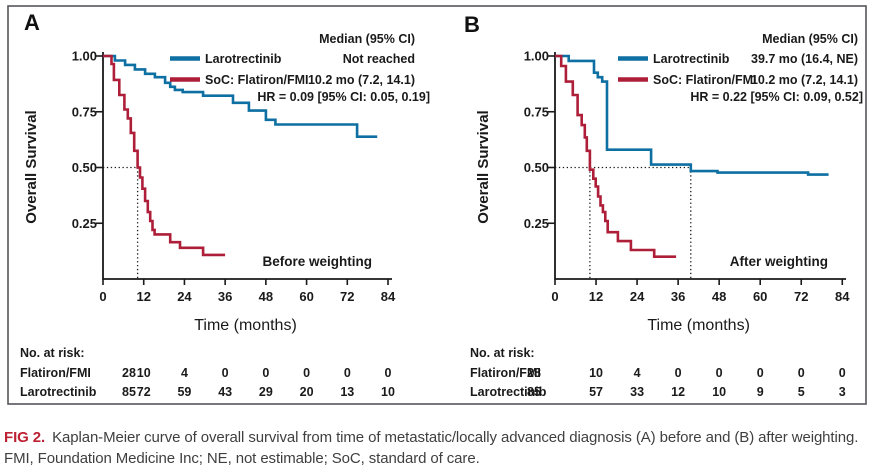  What do you see at coordinates (804, 59) in the screenshot?
I see `legend-median-value: 39.7 mo (16.4, NE)` at bounding box center [804, 59].